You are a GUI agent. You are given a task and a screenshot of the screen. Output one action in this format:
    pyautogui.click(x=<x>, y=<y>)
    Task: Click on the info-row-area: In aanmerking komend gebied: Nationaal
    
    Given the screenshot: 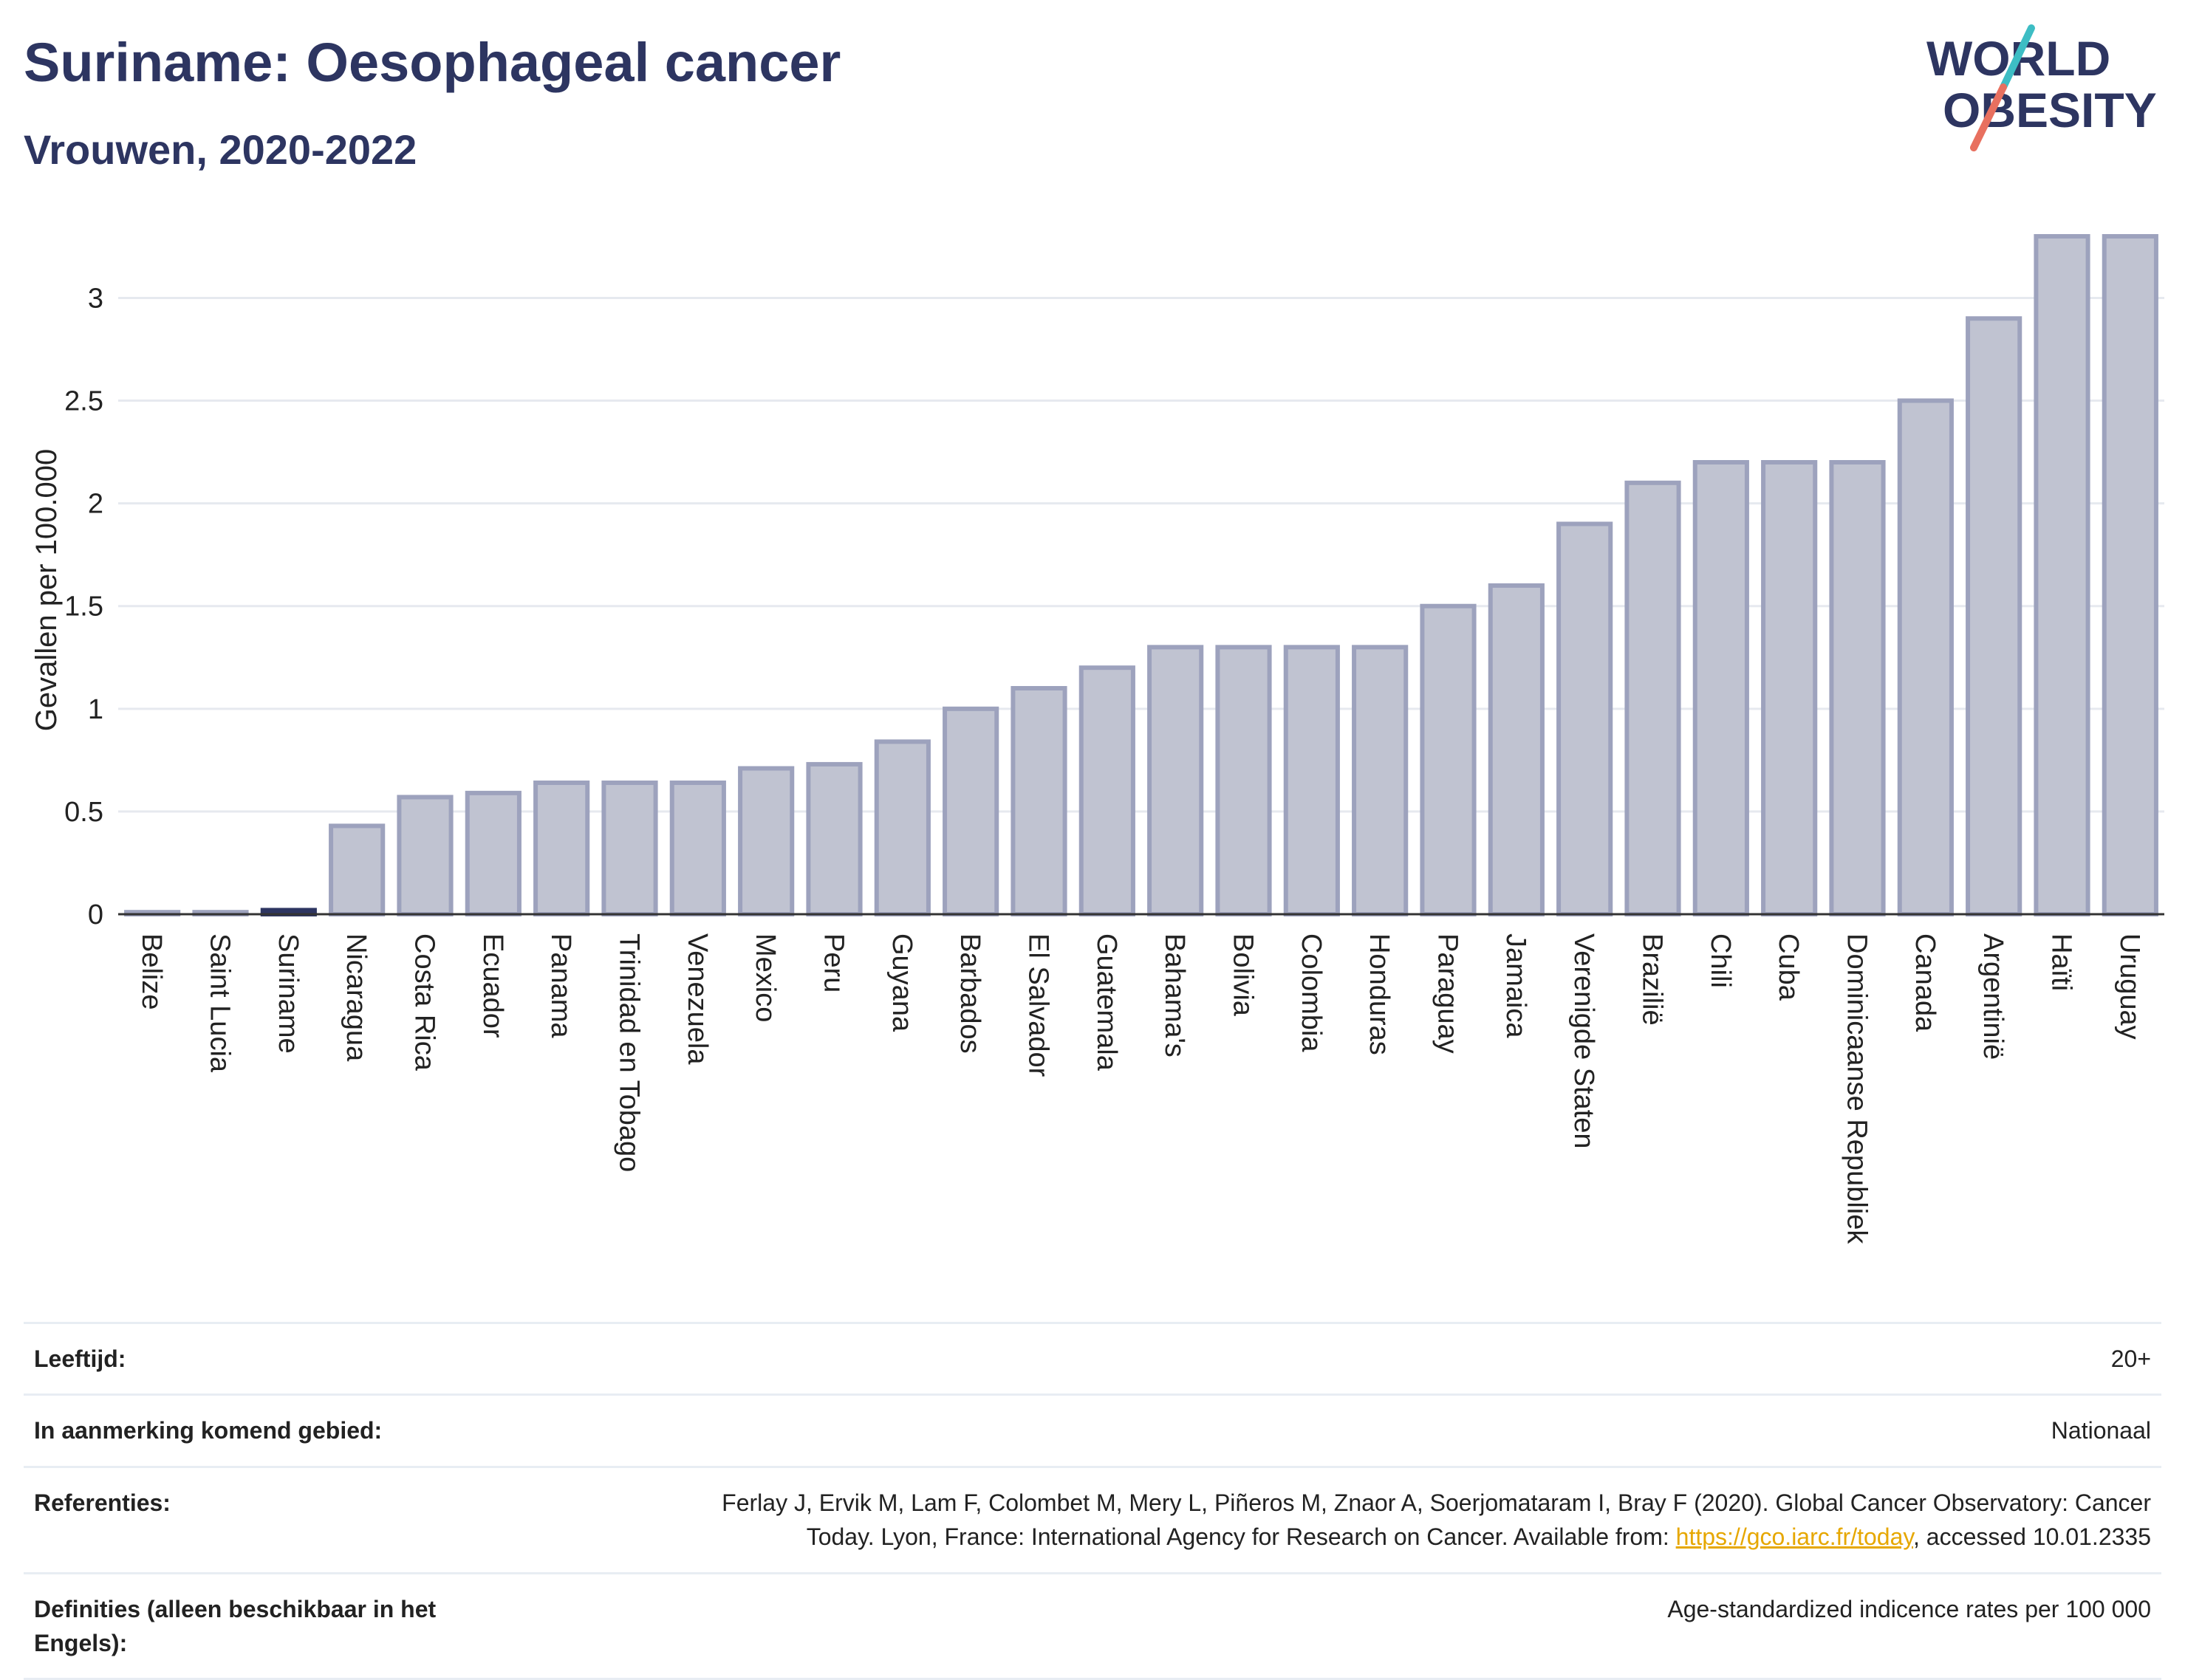 What is the action you would take?
    pyautogui.click(x=1092, y=1430)
    